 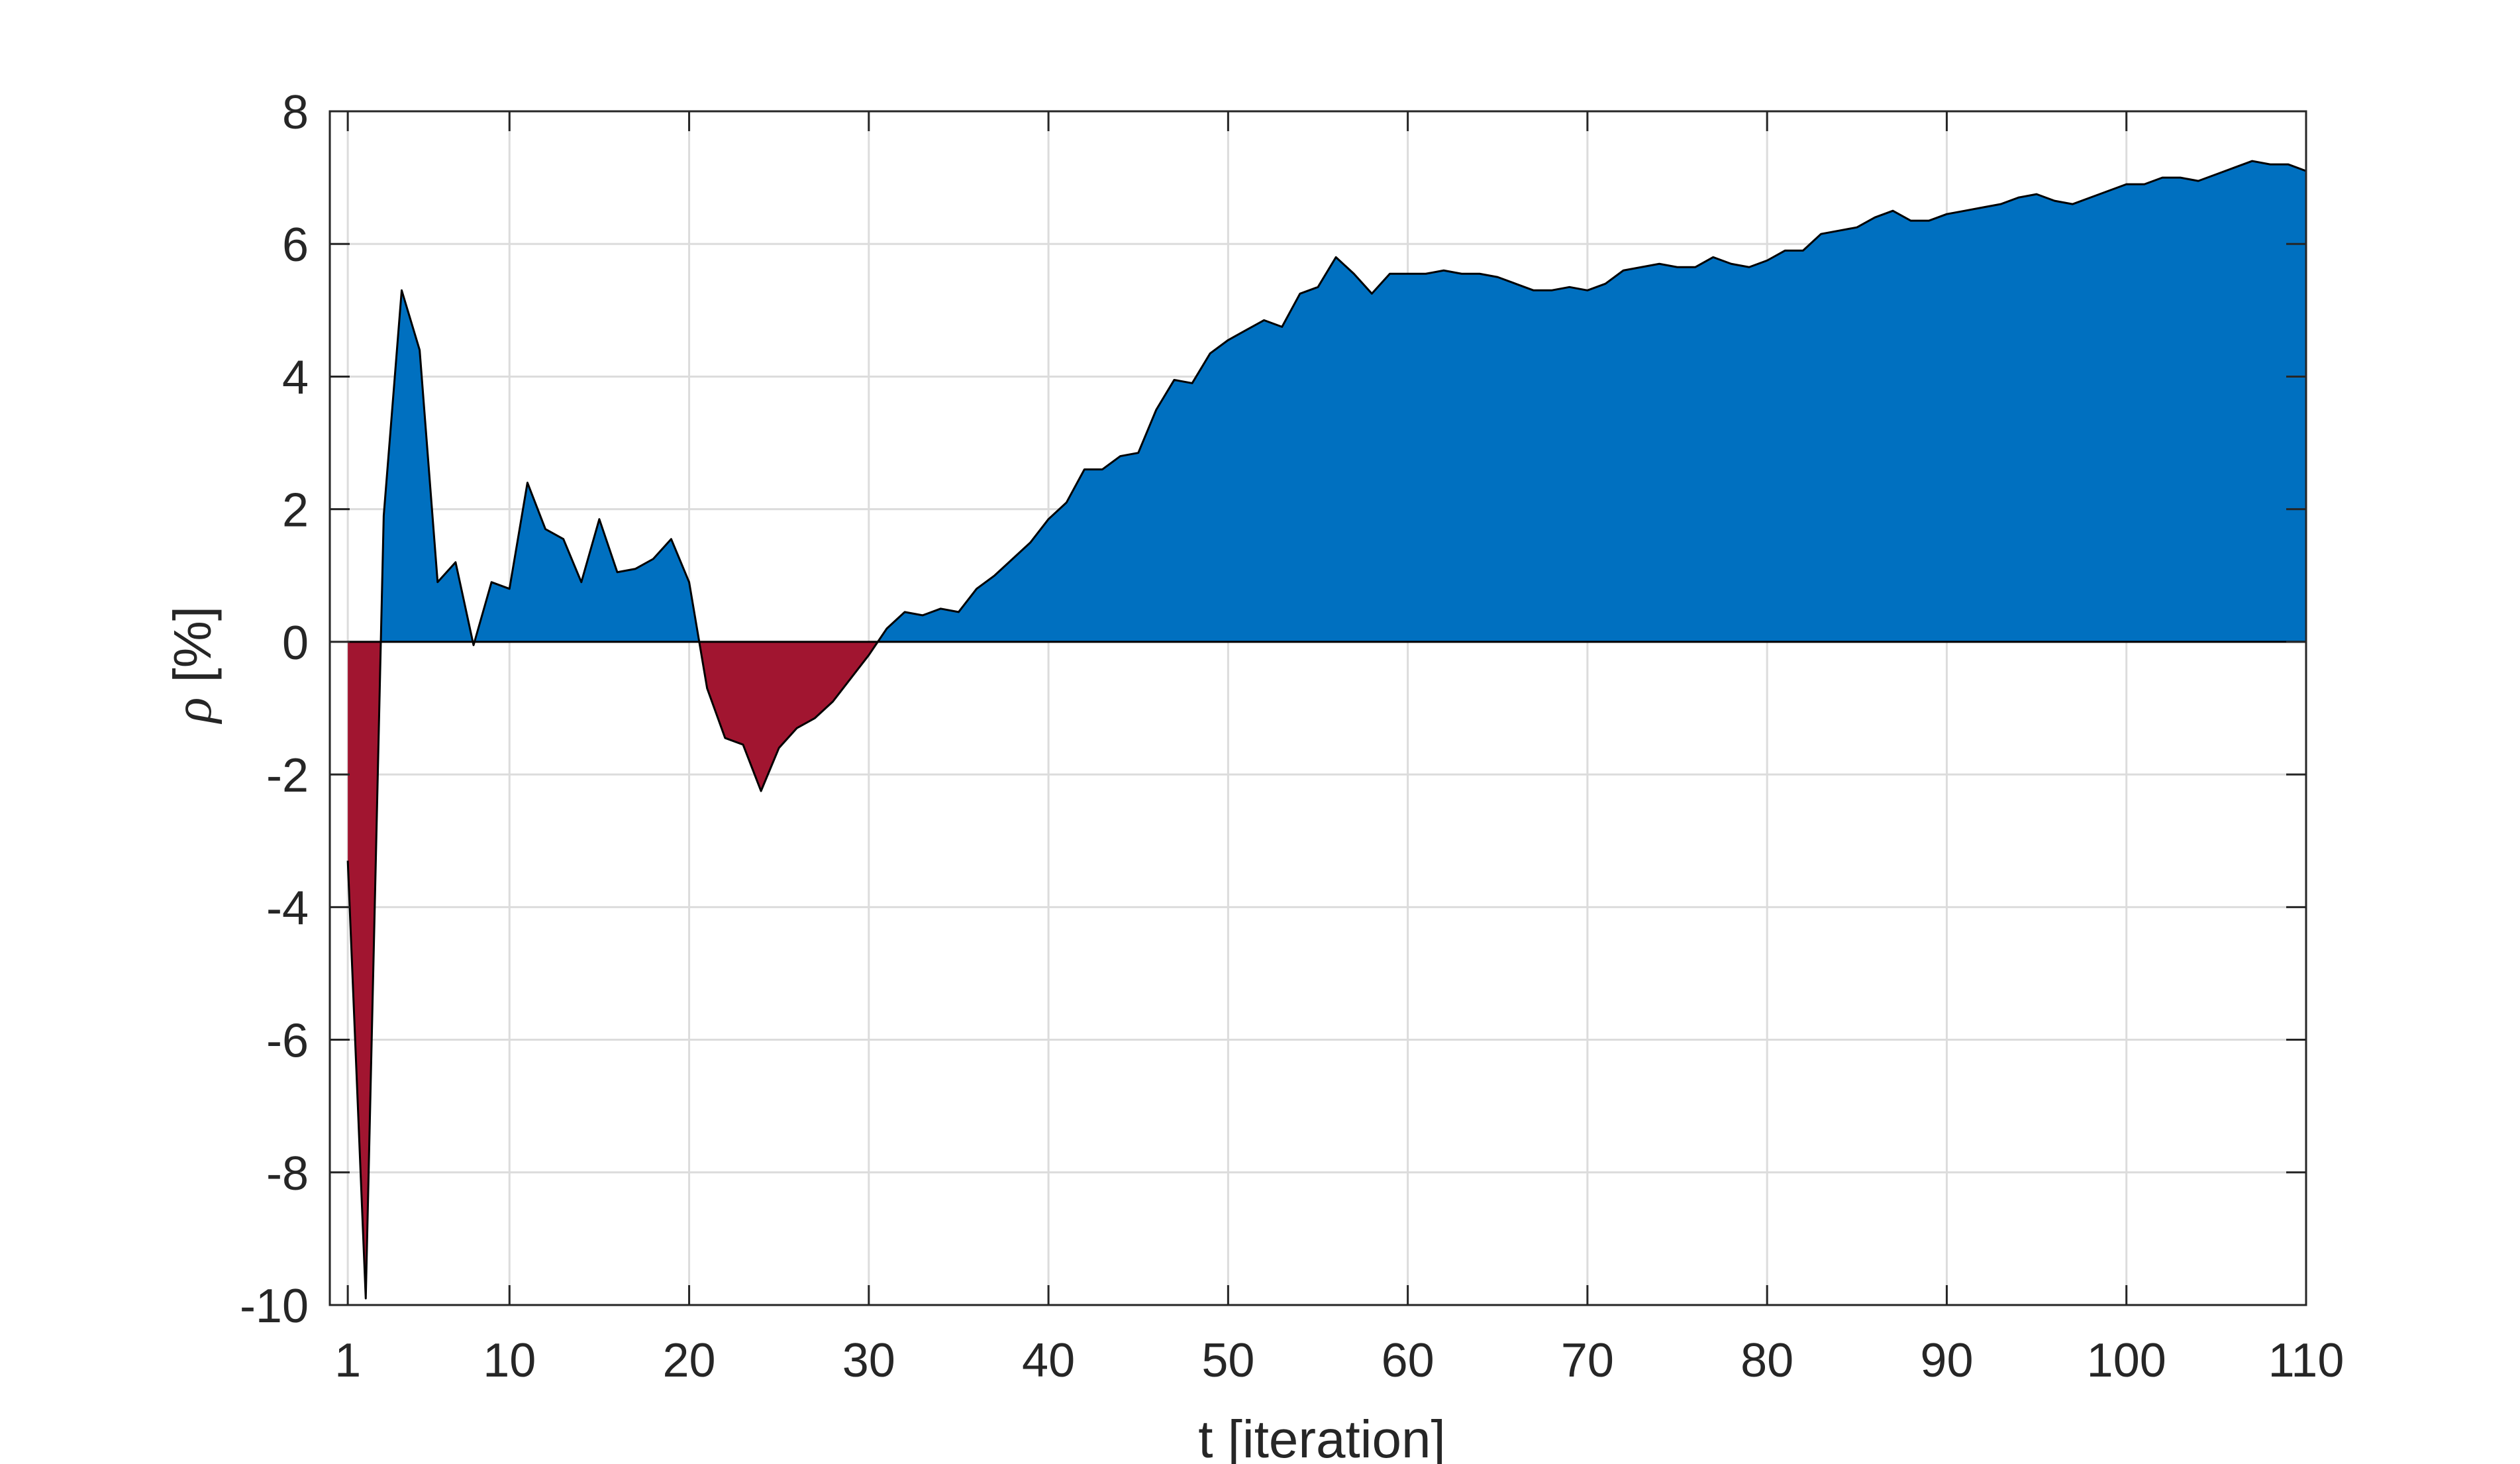 What do you see at coordinates (274, 1306) in the screenshot?
I see `y-tick-label: -10` at bounding box center [274, 1306].